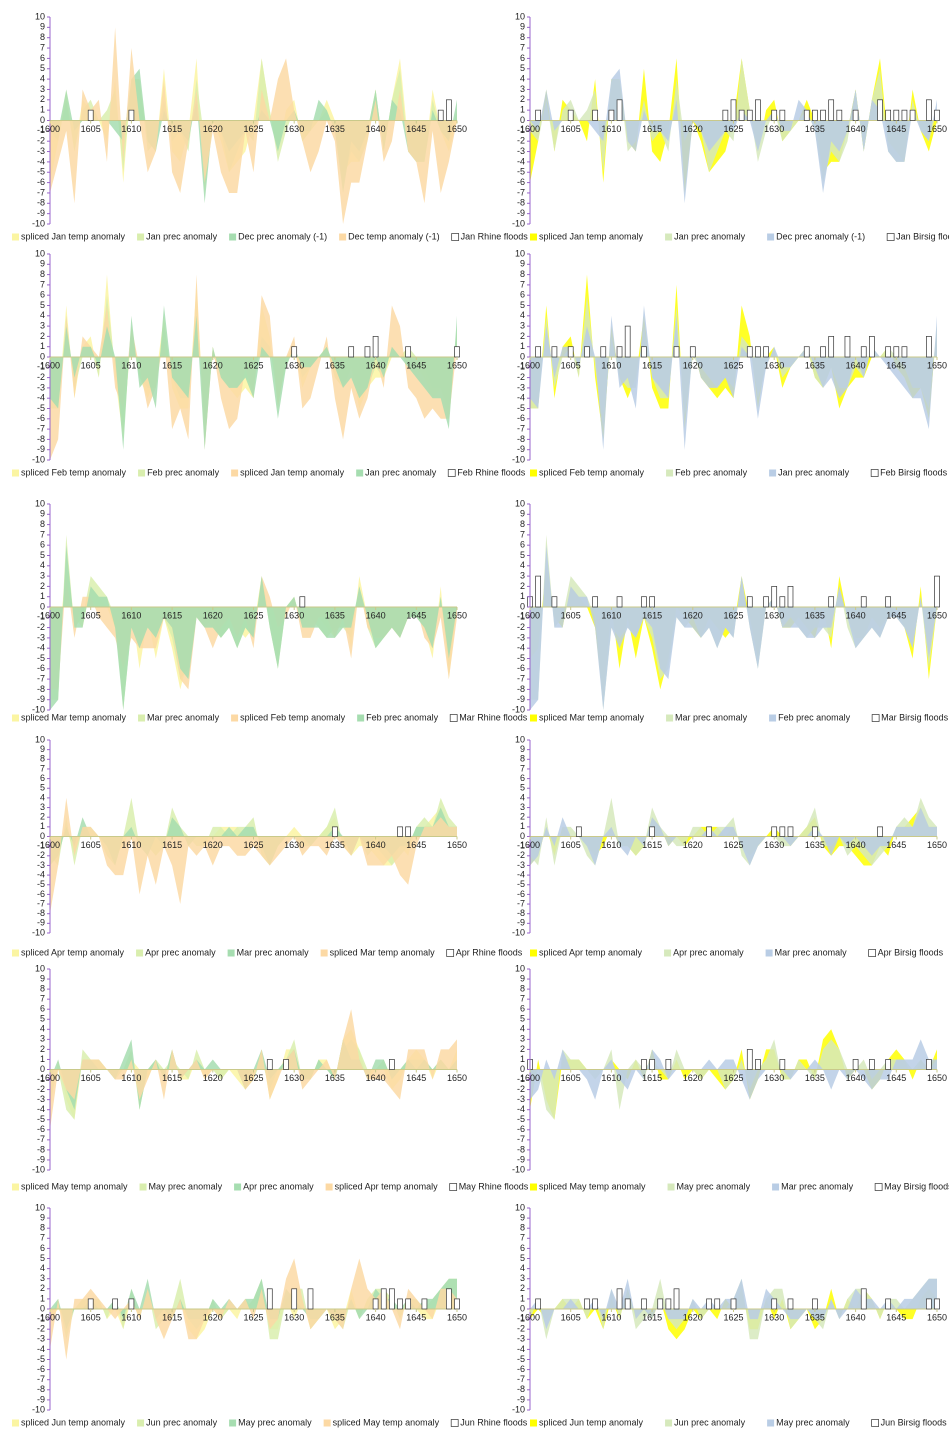  I want to click on legend-label: Jun prec anomaly, so click(182, 1422).